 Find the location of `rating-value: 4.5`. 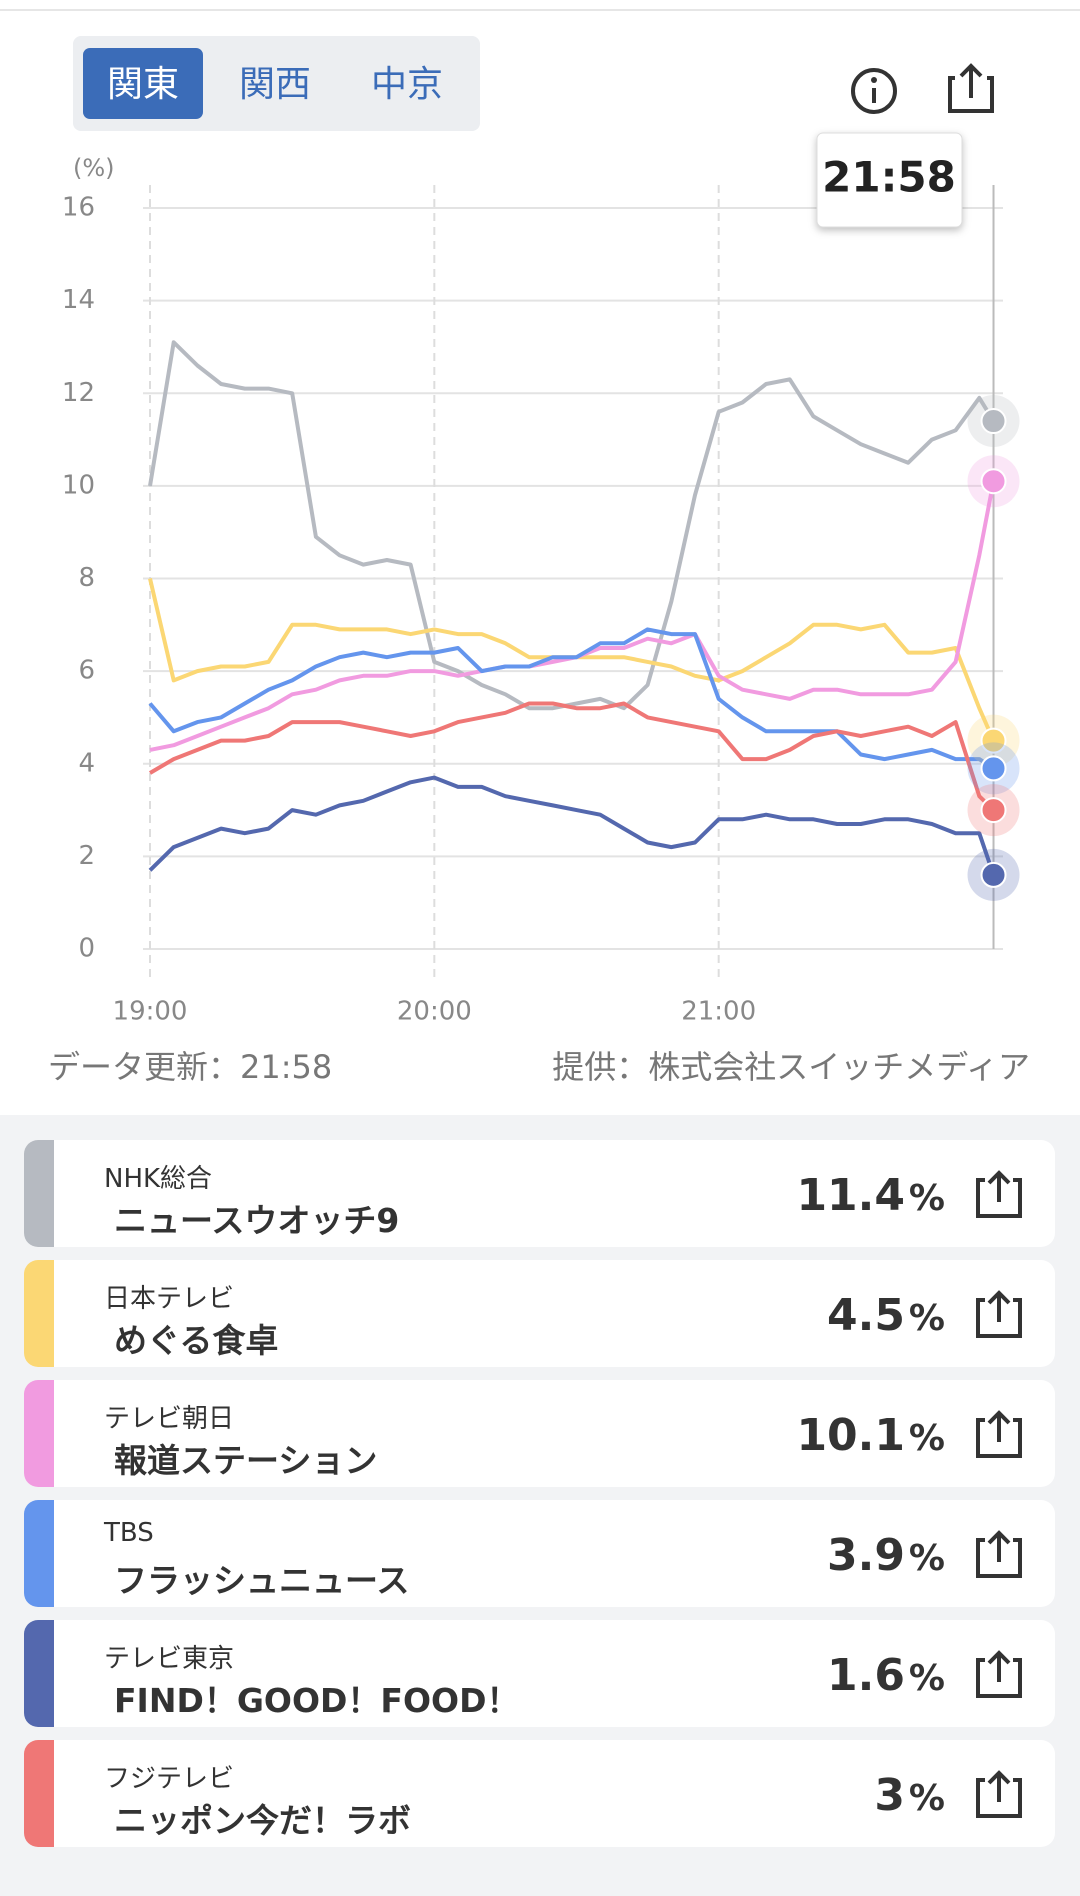

rating-value: 4.5 is located at coordinates (866, 1315).